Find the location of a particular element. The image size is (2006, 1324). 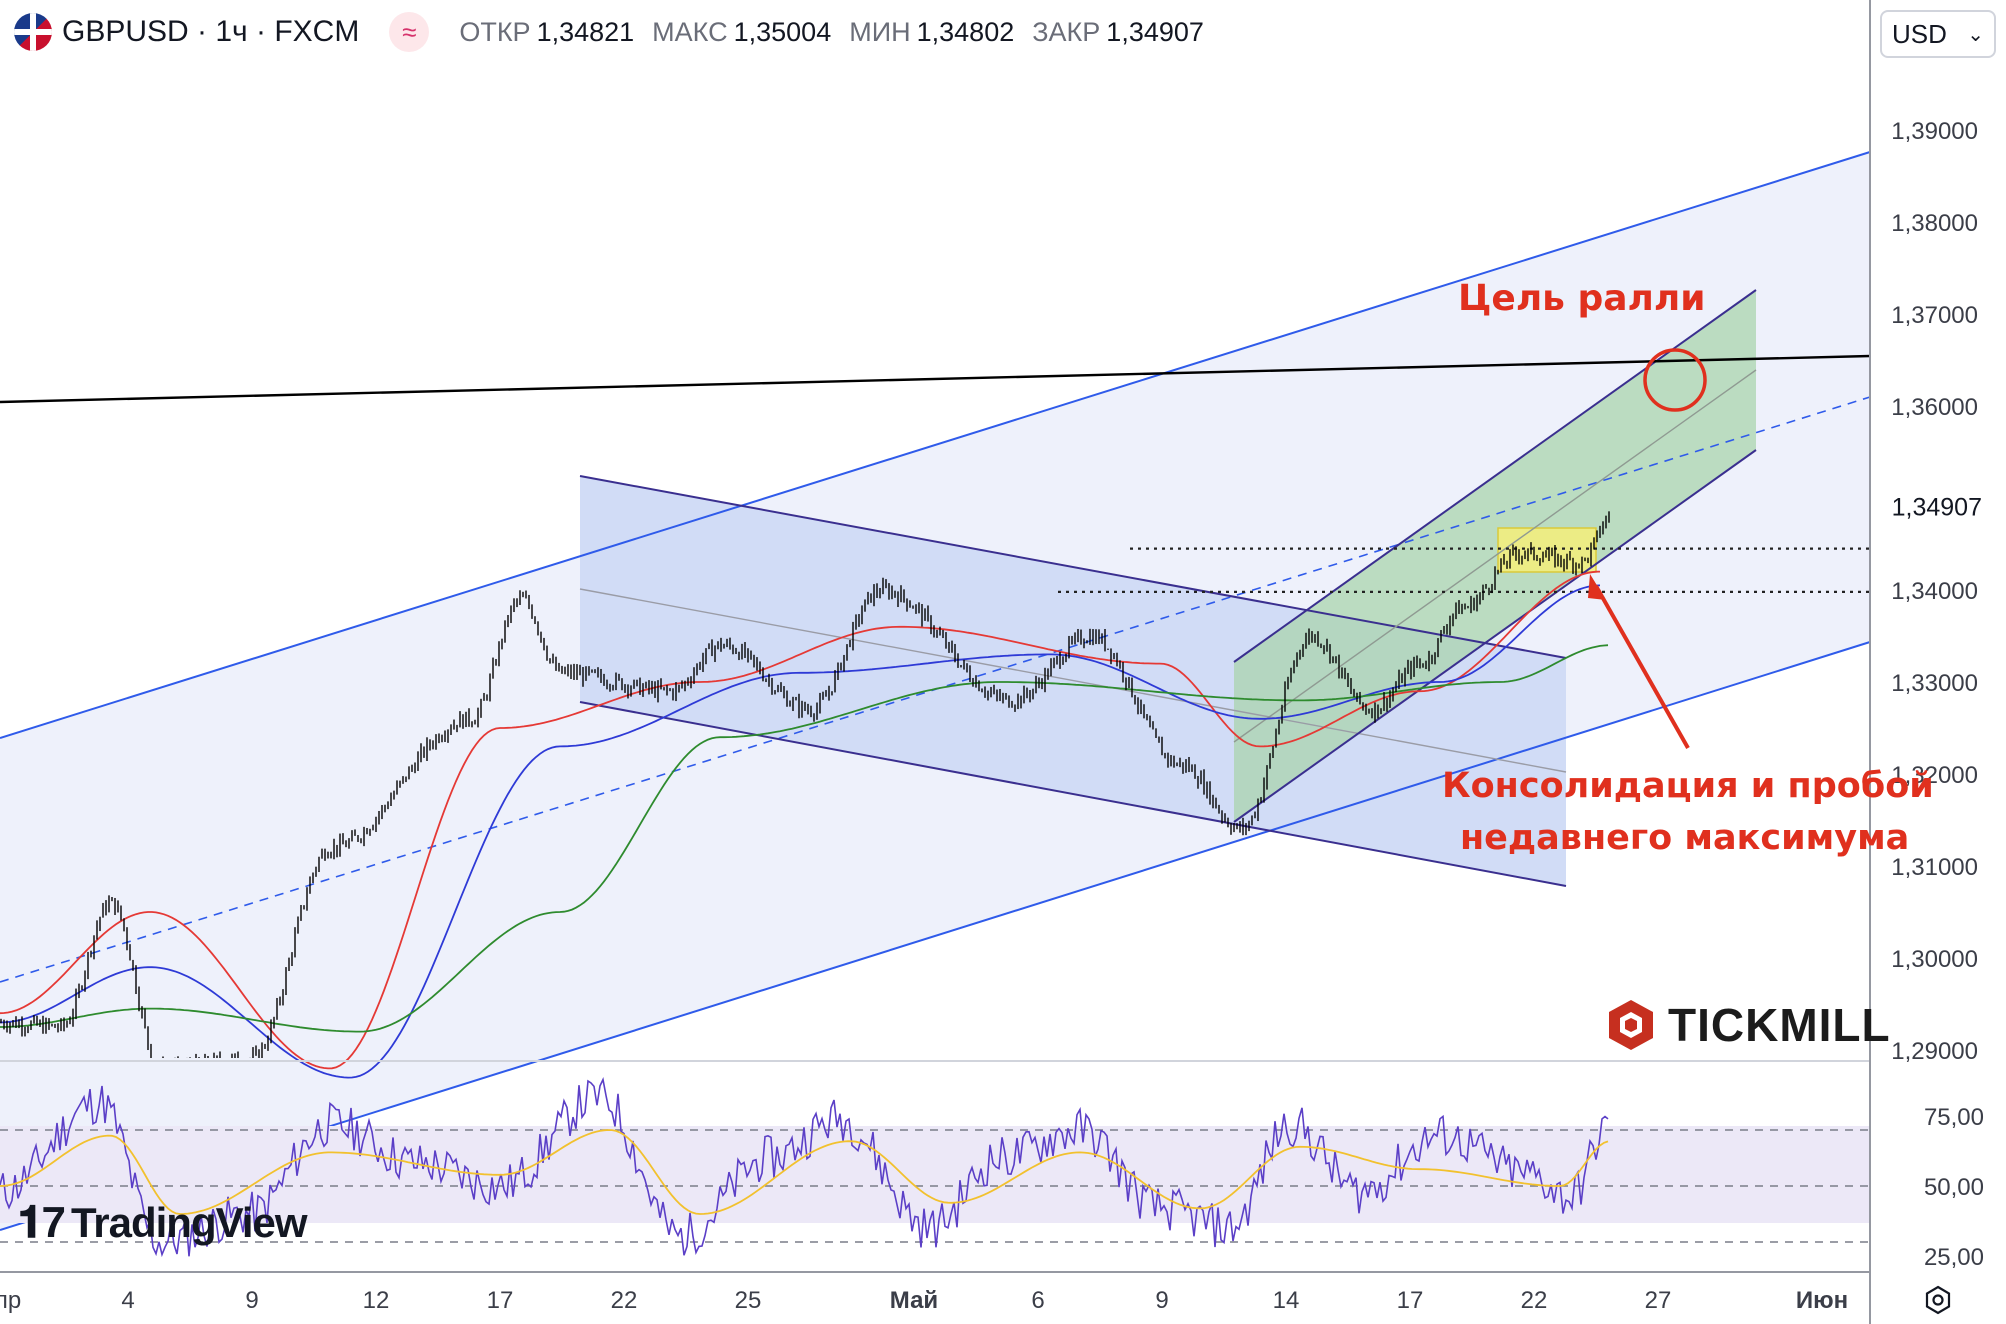

time-tick-label: 4 is located at coordinates (127, 1300).